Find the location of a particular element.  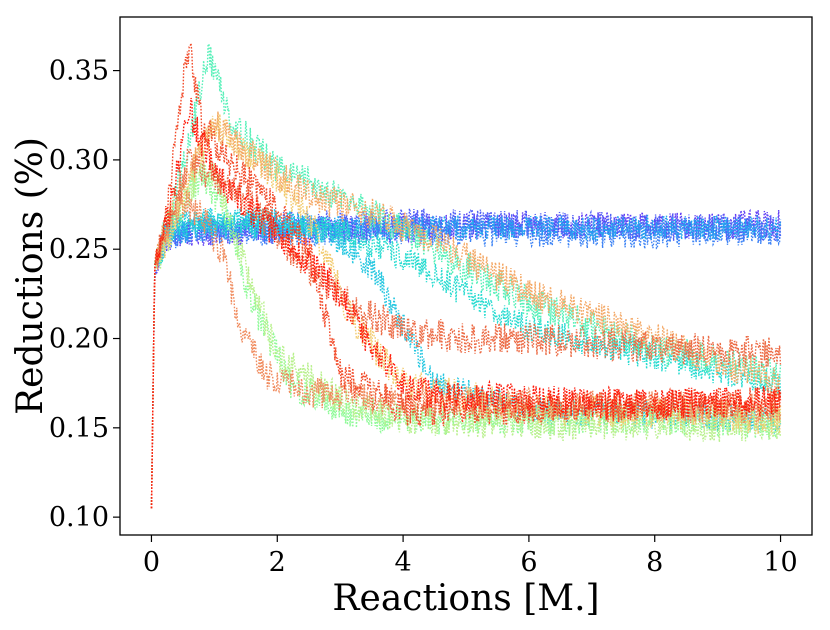

y-tick-label: 0.25 is located at coordinates (79, 249).